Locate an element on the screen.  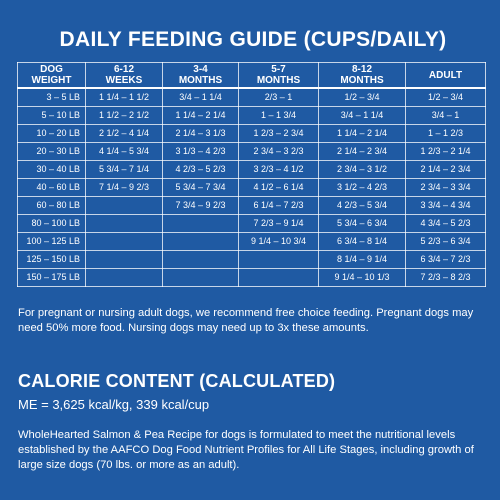
header-6-12-weeks: 6-12 WEEKS is located at coordinates (124, 75).